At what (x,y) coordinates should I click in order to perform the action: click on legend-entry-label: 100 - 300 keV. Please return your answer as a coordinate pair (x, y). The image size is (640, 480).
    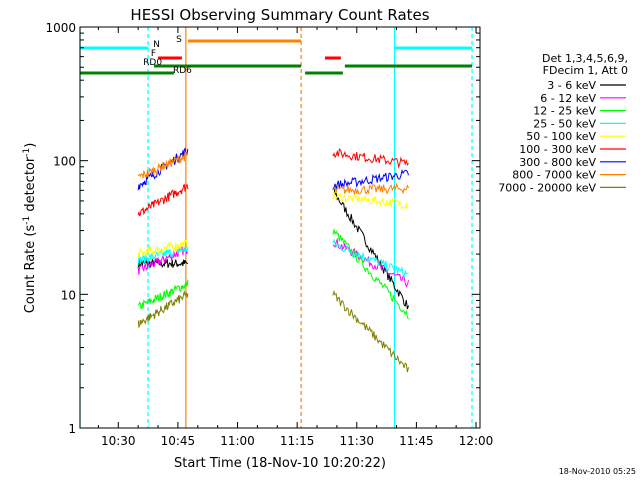
    Looking at the image, I should click on (557, 149).